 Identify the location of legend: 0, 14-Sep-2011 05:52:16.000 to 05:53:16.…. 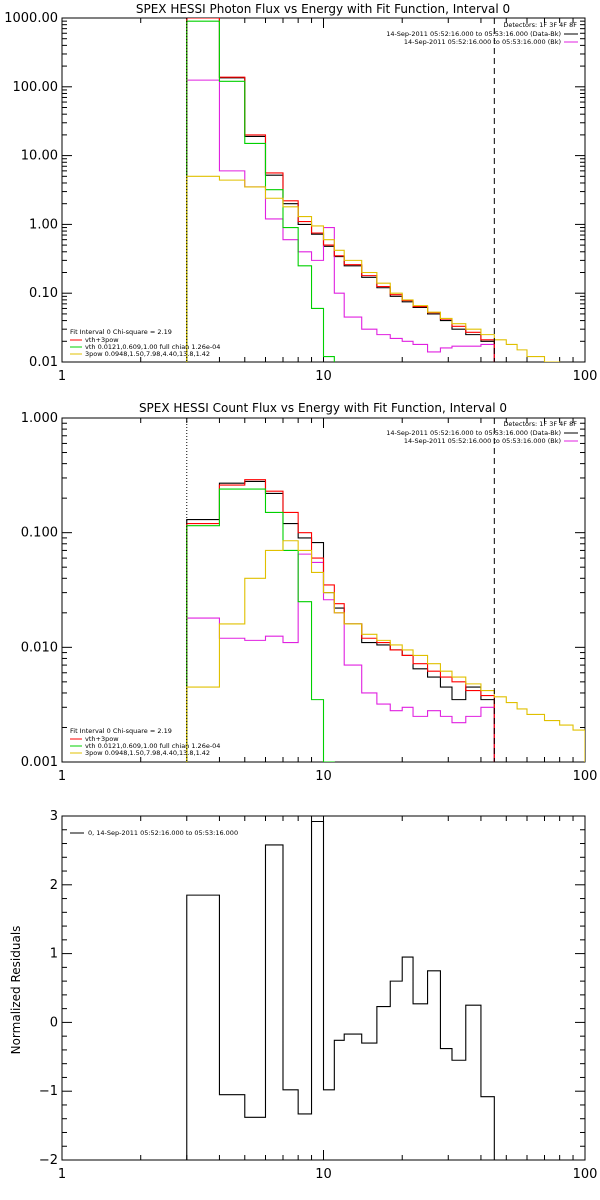
(154, 833).